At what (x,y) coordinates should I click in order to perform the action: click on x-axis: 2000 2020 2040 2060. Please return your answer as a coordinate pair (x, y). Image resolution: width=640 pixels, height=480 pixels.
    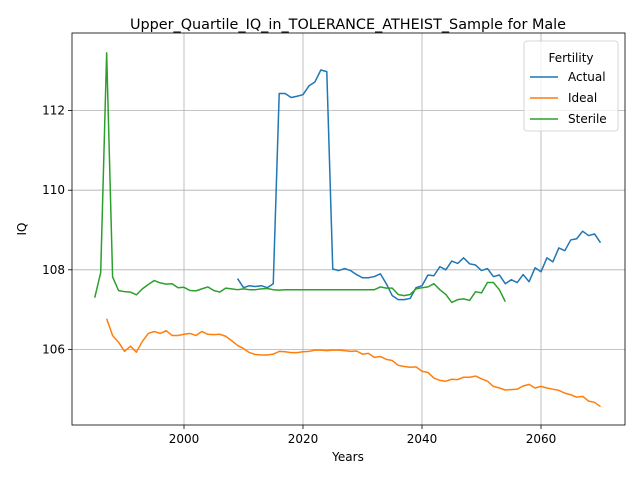
    Looking at the image, I should click on (363, 435).